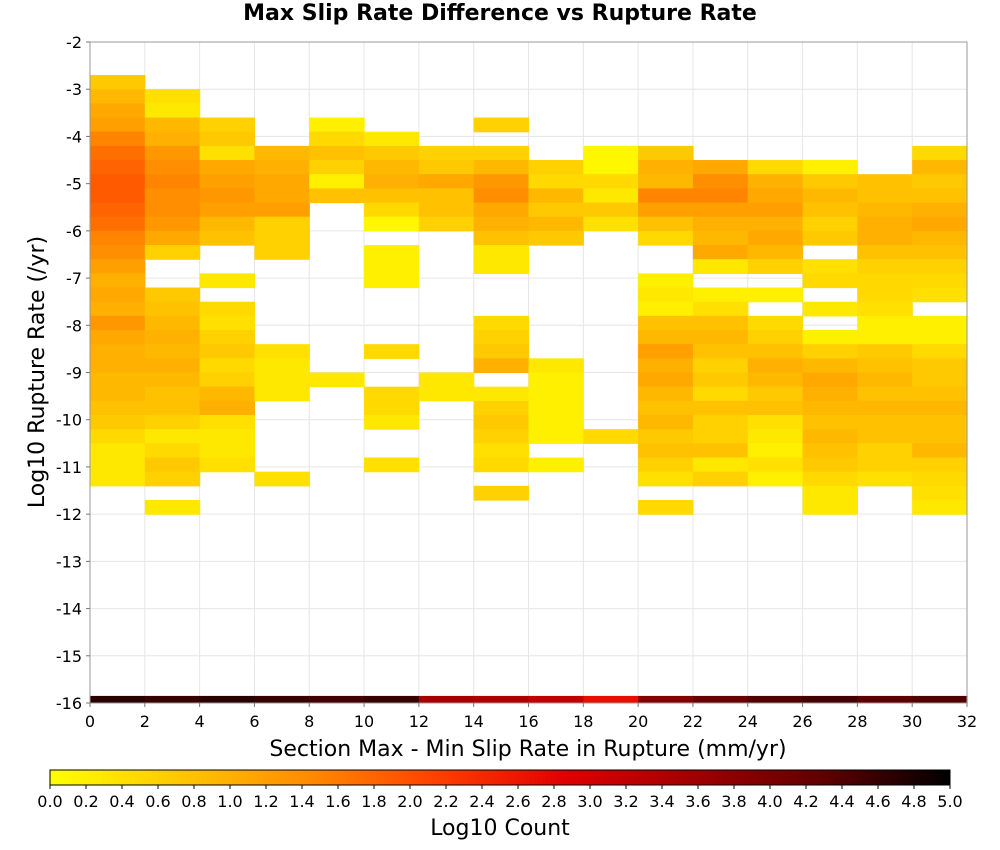 This screenshot has width=1000, height=850. What do you see at coordinates (74, 184) in the screenshot?
I see `y-tick-label: -5` at bounding box center [74, 184].